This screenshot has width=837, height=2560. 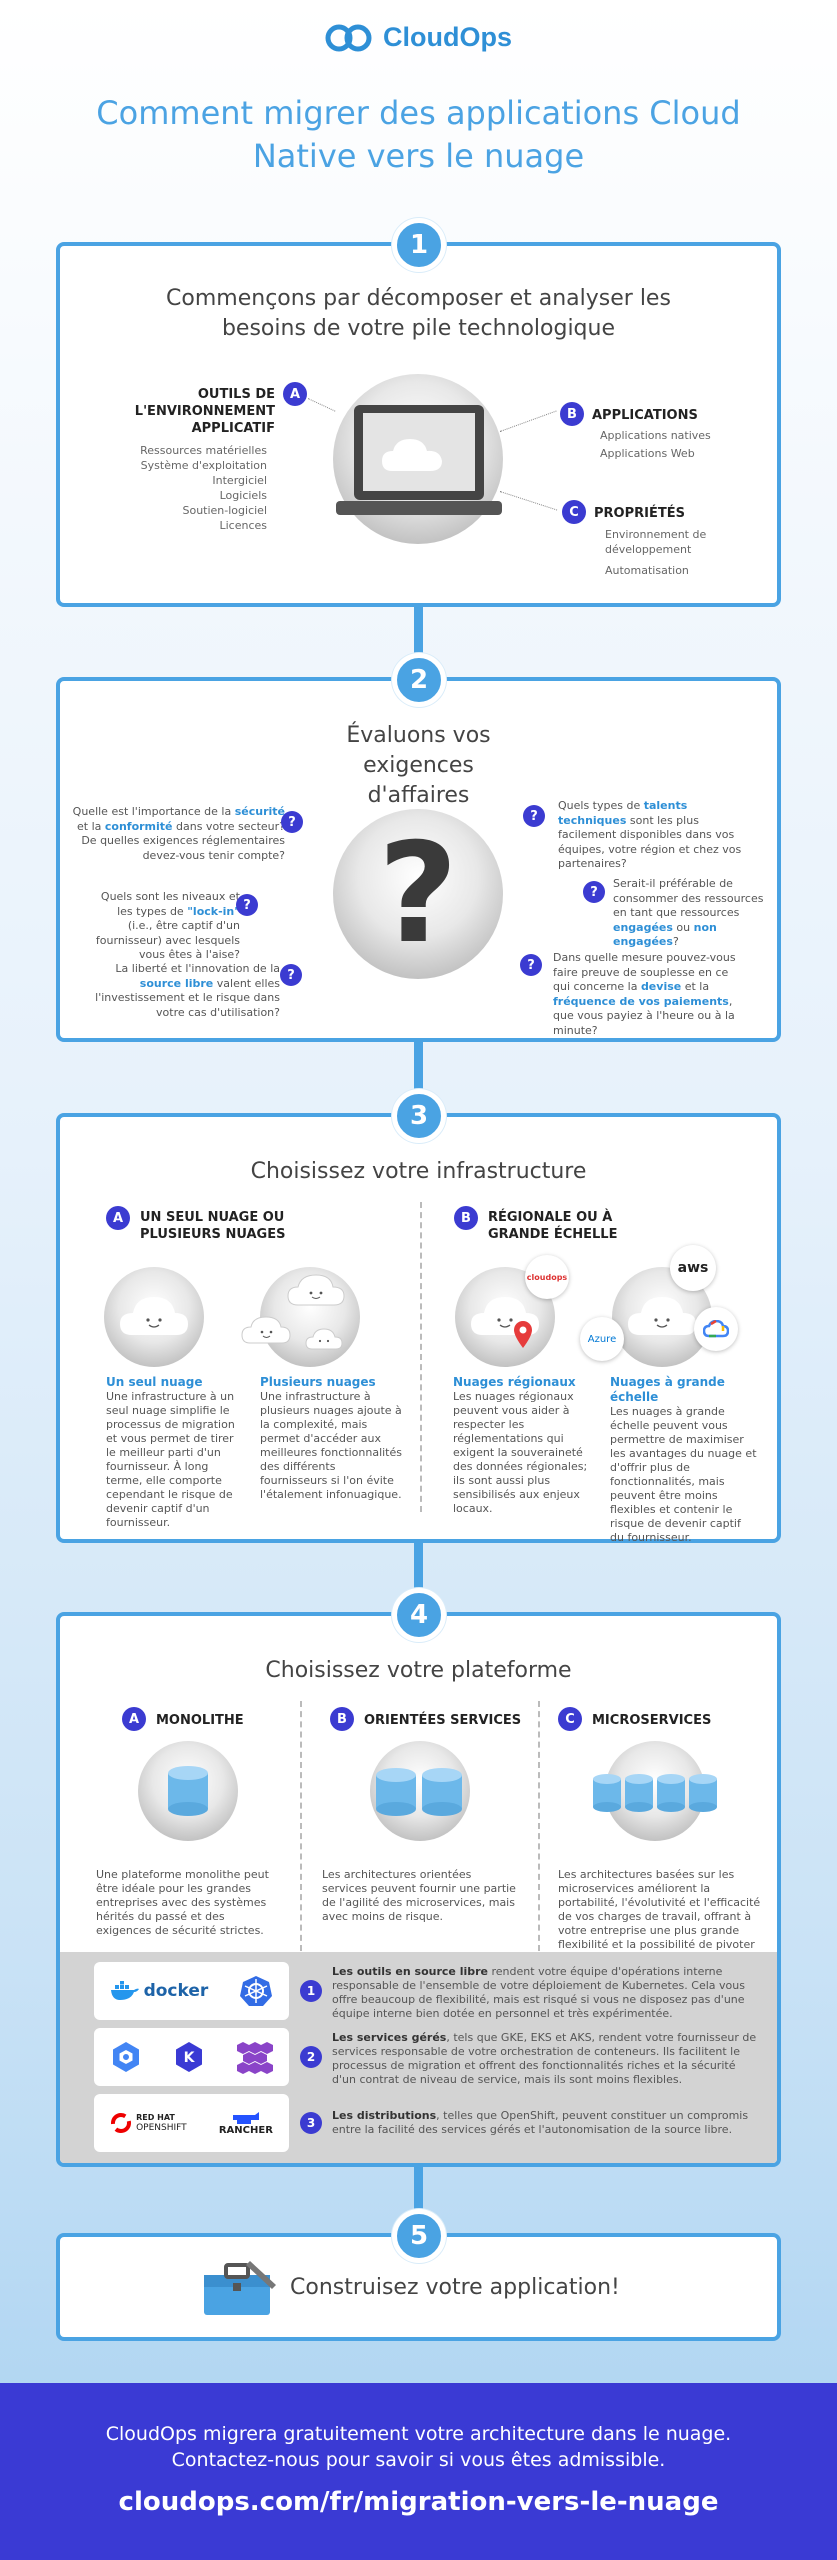 I want to click on docker-logo: docker, so click(x=159, y=1991).